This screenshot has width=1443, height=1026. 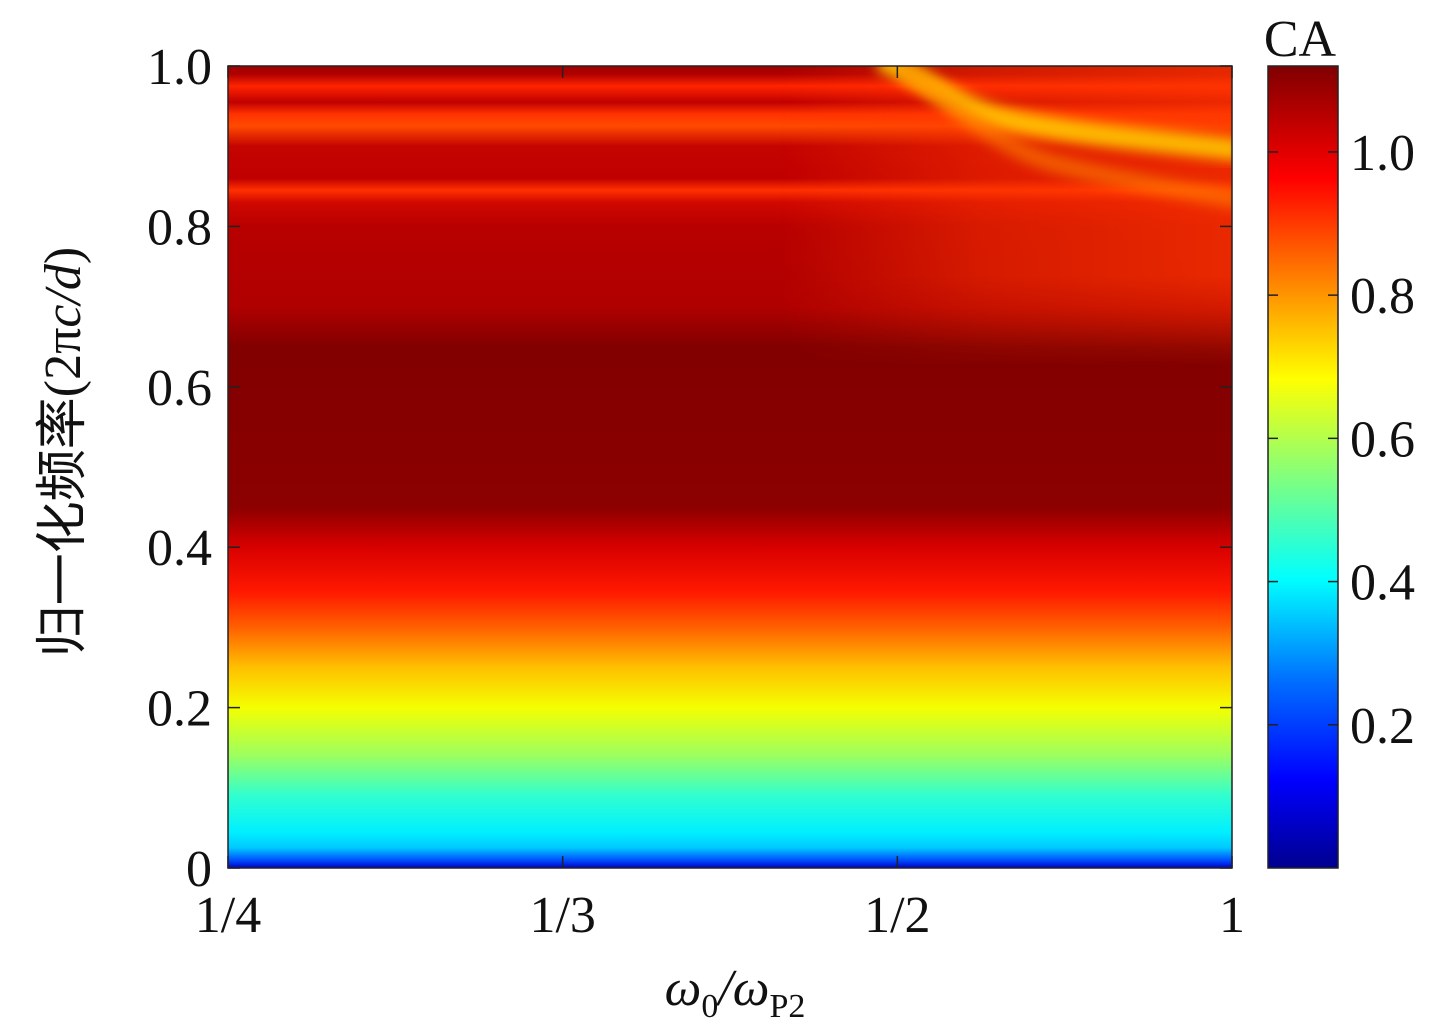 I want to click on heatmap-orange-band, so click(x=1063, y=137).